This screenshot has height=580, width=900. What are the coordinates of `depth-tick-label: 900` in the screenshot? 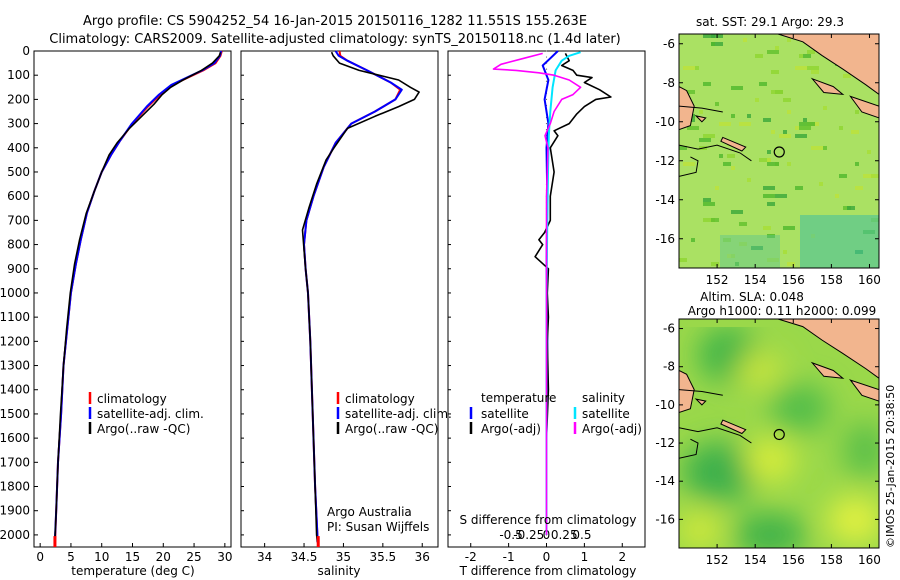 It's located at (18, 269).